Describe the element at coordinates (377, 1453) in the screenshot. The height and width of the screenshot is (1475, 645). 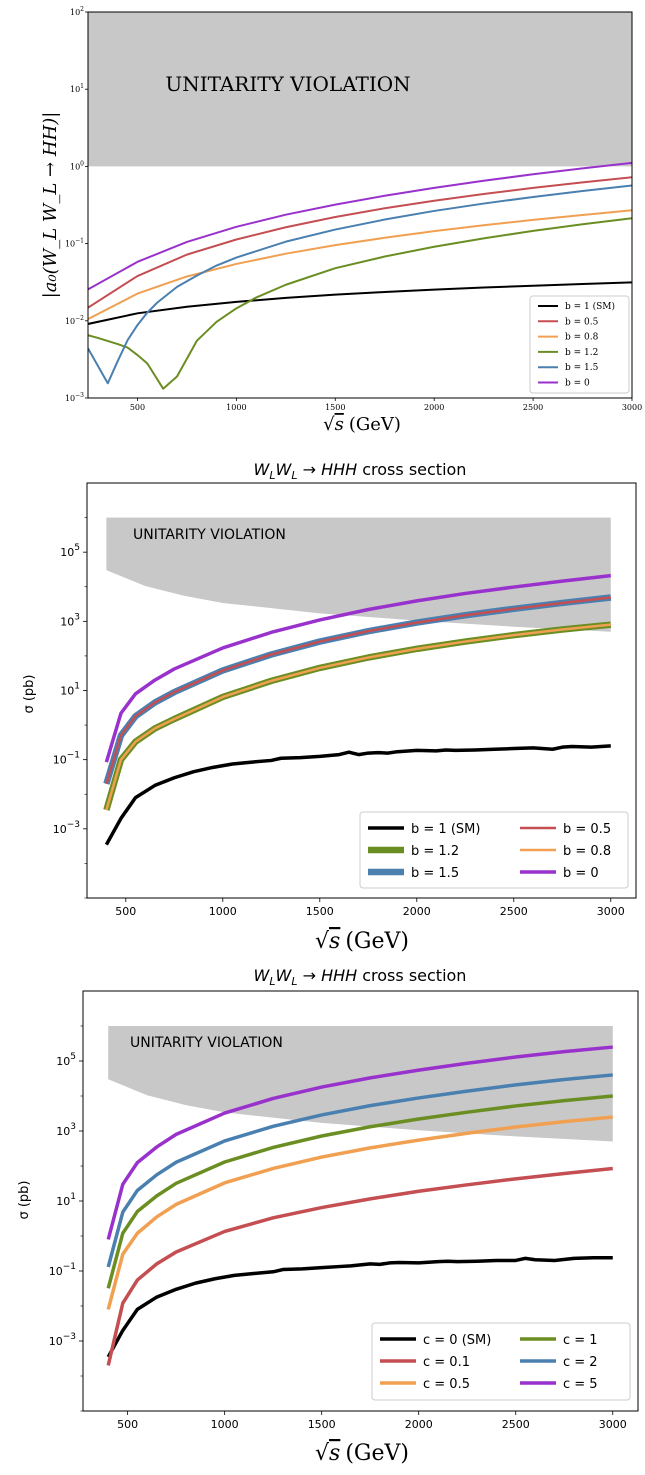
I see `chart3-xlabel-unit: (GeV)` at that location.